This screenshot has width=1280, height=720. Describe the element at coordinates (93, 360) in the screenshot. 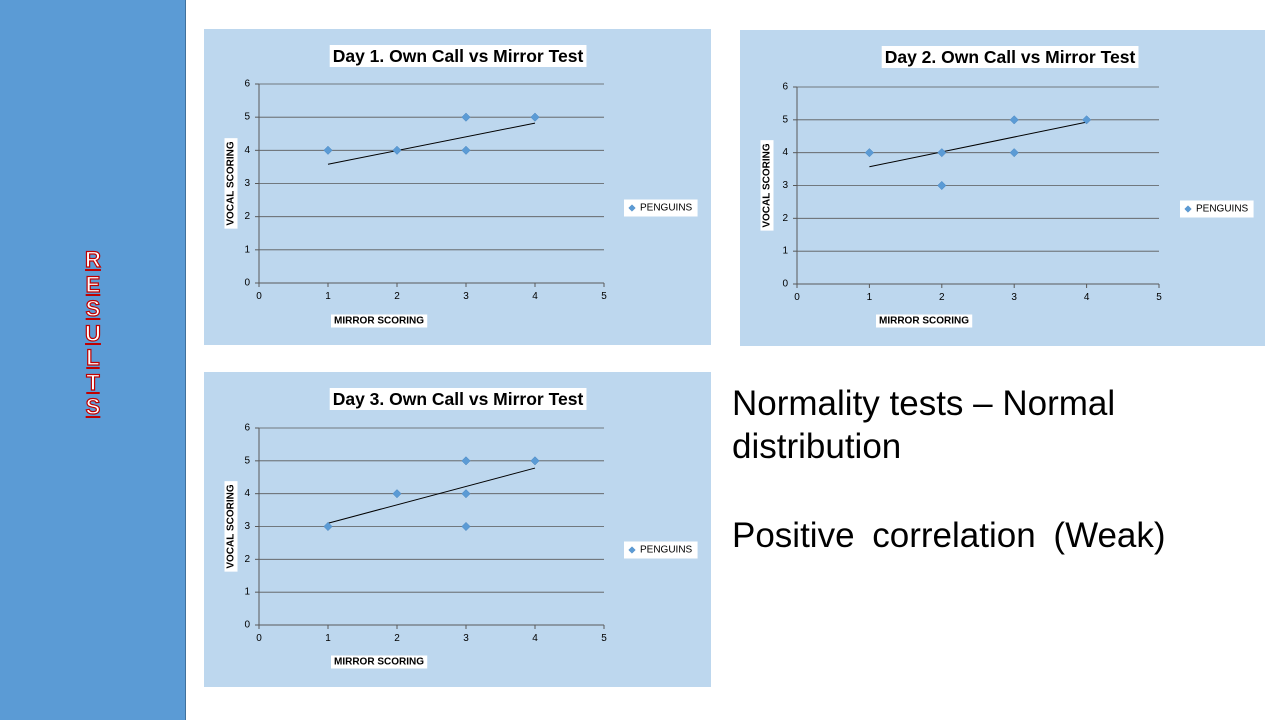

I see `results-sidebar: R E S U L T S` at that location.